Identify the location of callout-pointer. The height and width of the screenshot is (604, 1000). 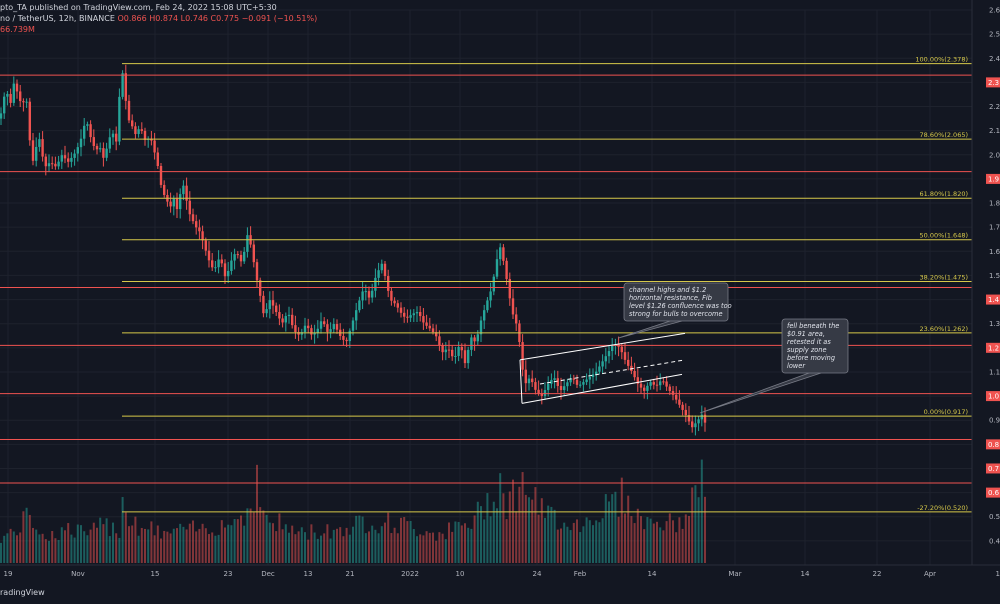
(650, 329).